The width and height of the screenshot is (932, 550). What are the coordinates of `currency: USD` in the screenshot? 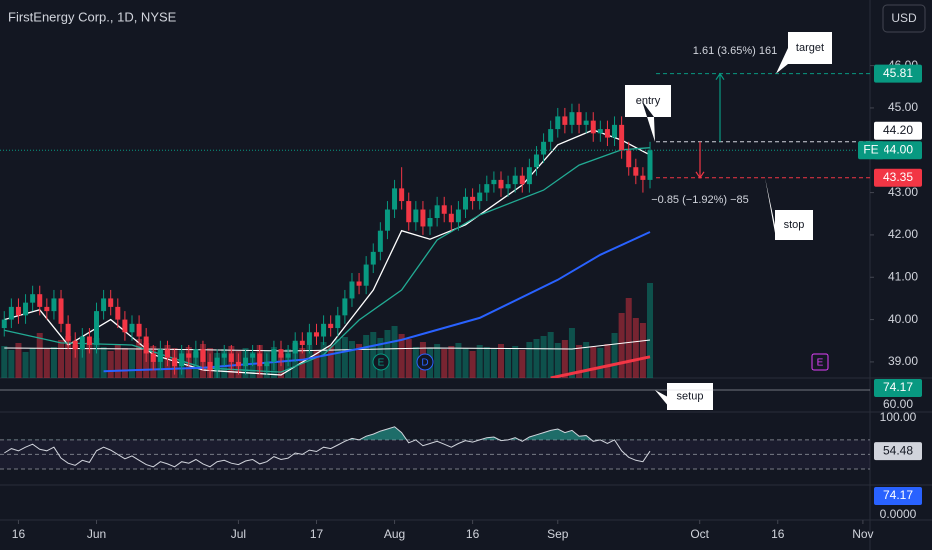 It's located at (904, 18).